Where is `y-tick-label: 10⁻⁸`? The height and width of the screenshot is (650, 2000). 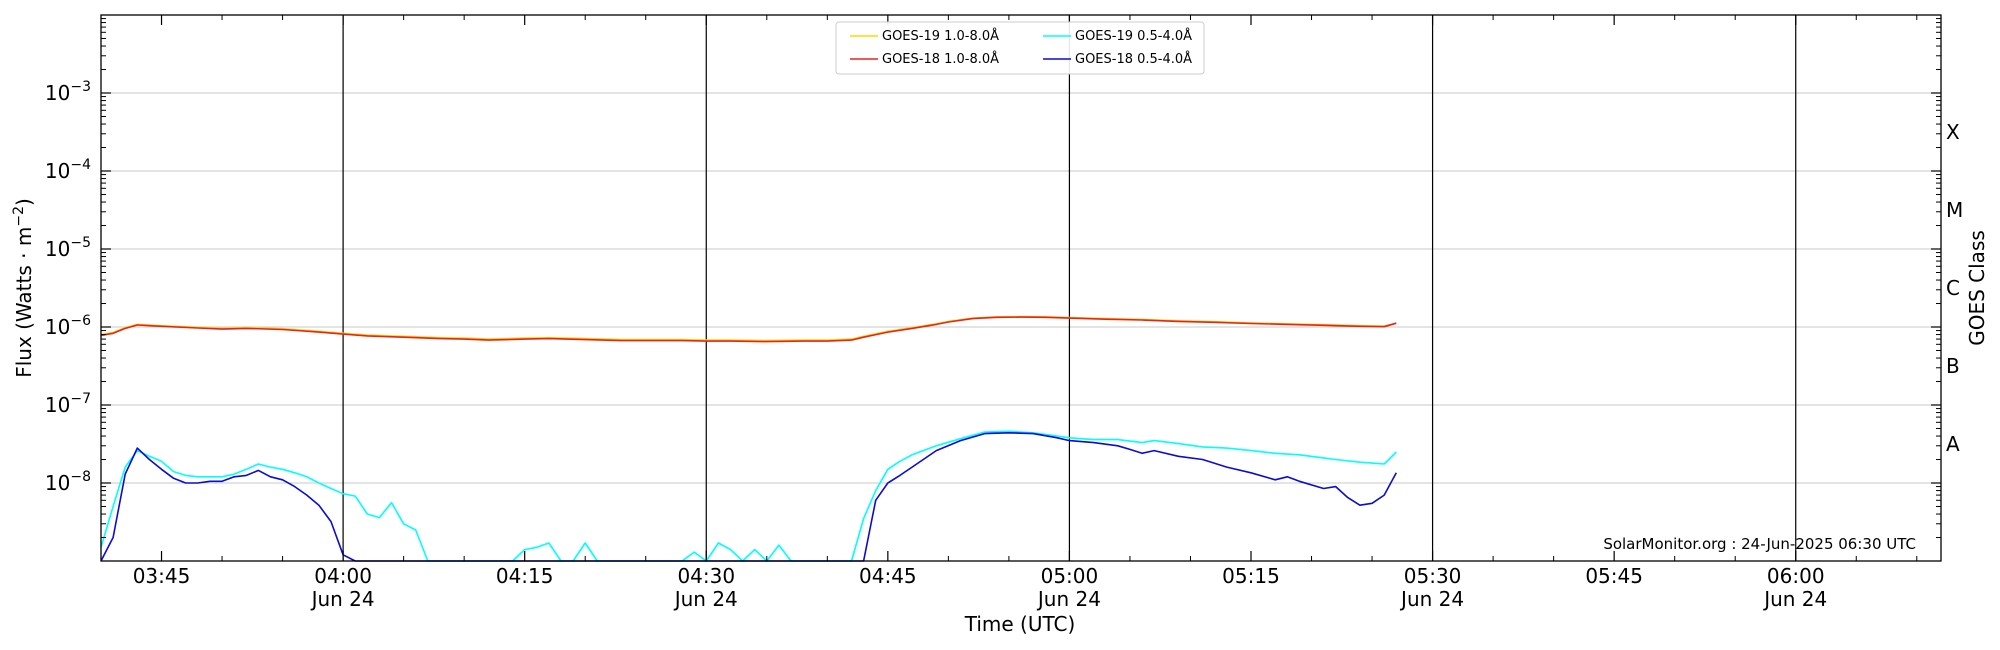 y-tick-label: 10⁻⁸ is located at coordinates (68, 482).